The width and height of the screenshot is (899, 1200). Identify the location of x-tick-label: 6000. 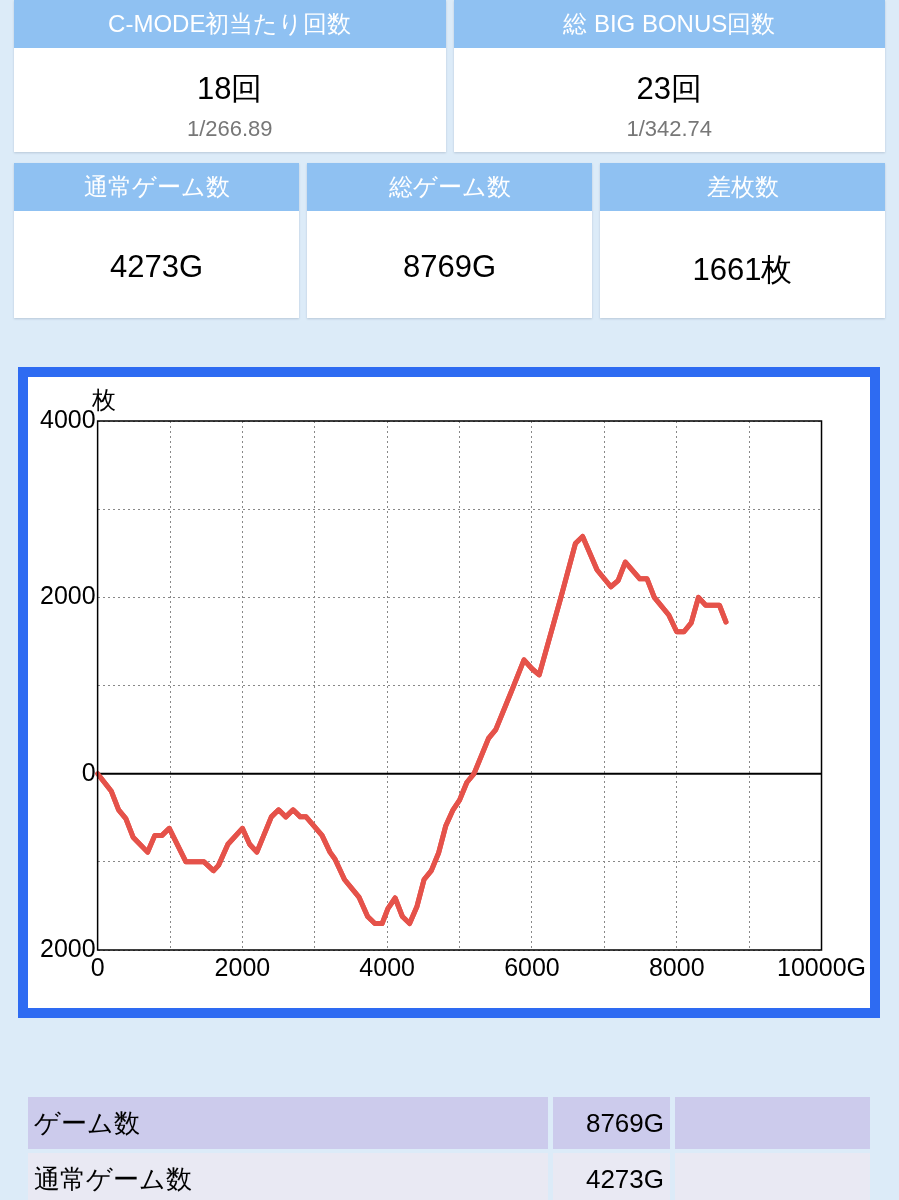
(532, 966).